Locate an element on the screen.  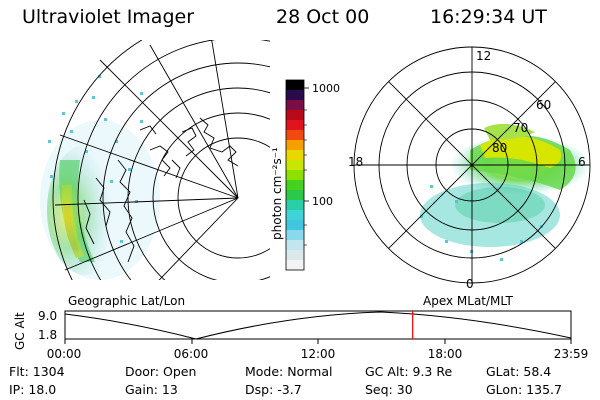
date-label: 28 Oct 00 is located at coordinates (323, 17).